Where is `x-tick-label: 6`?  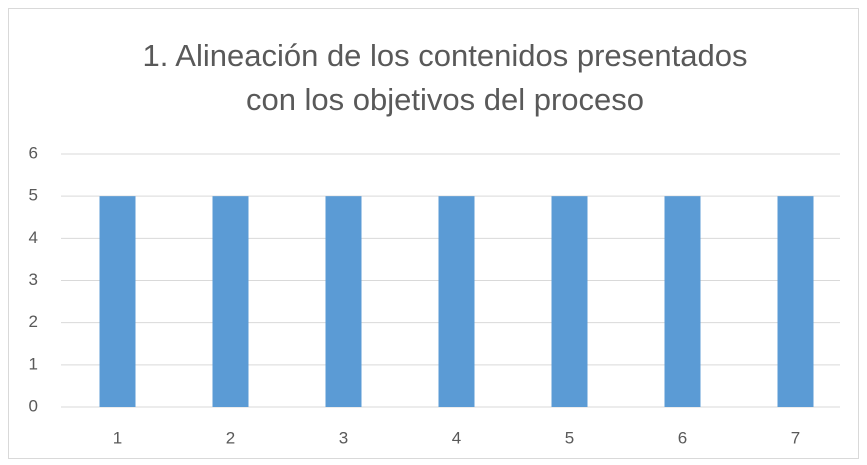 x-tick-label: 6 is located at coordinates (682, 437).